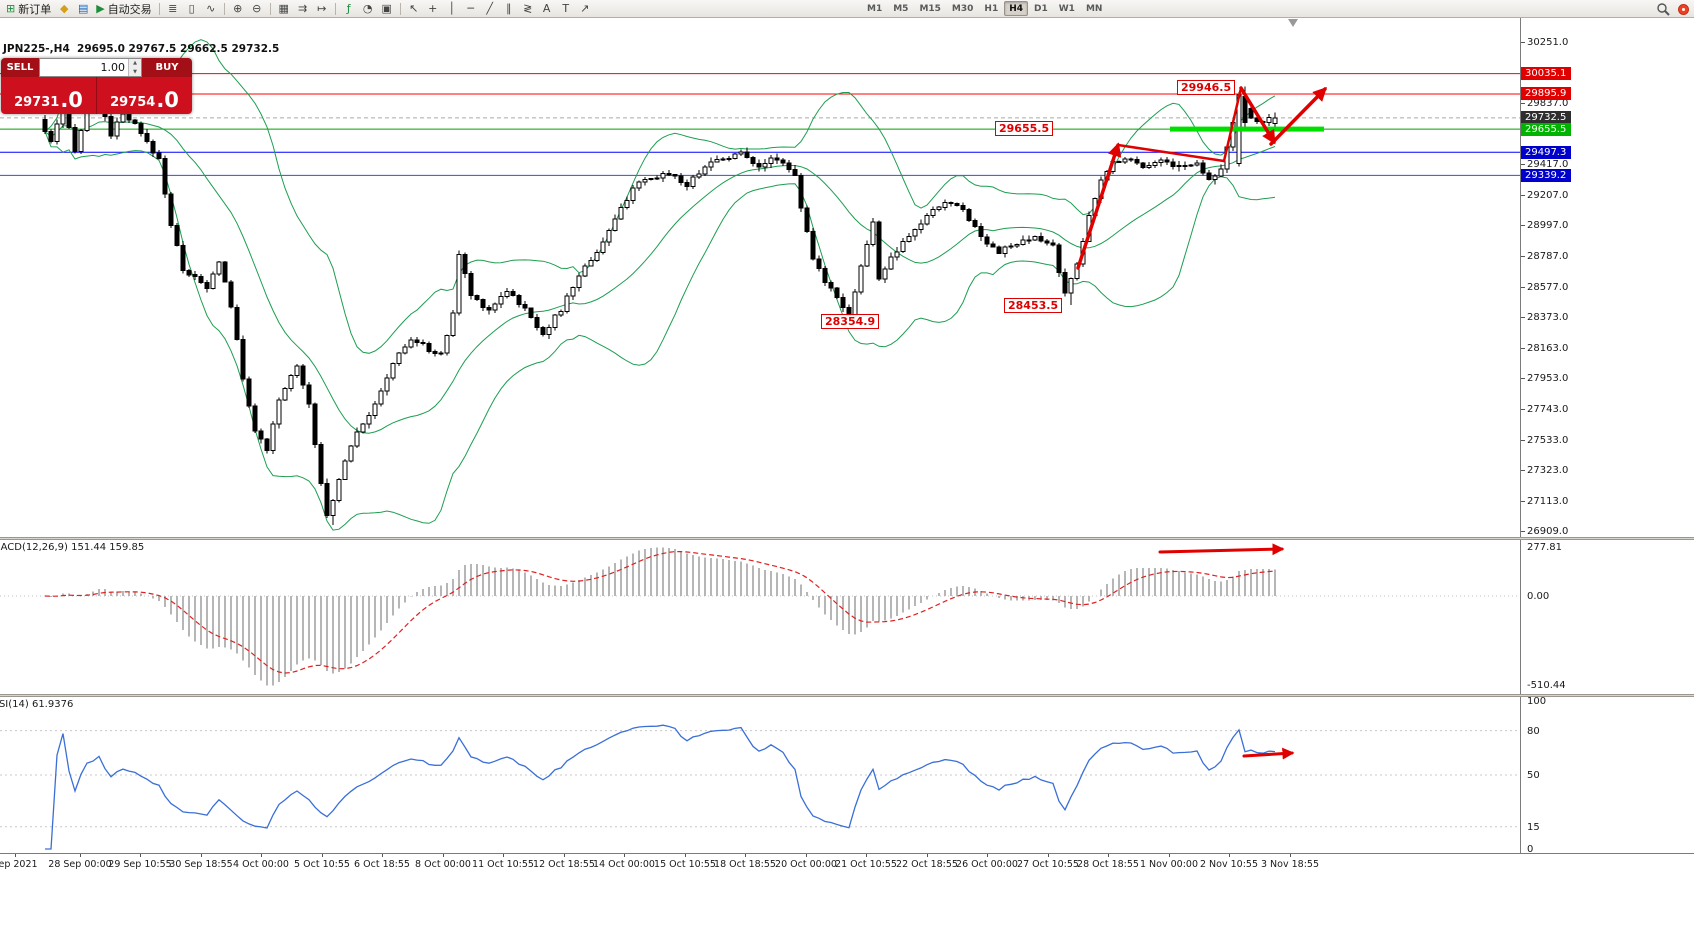  Describe the element at coordinates (490, 9) in the screenshot. I see `trendline-button: ╱` at that location.